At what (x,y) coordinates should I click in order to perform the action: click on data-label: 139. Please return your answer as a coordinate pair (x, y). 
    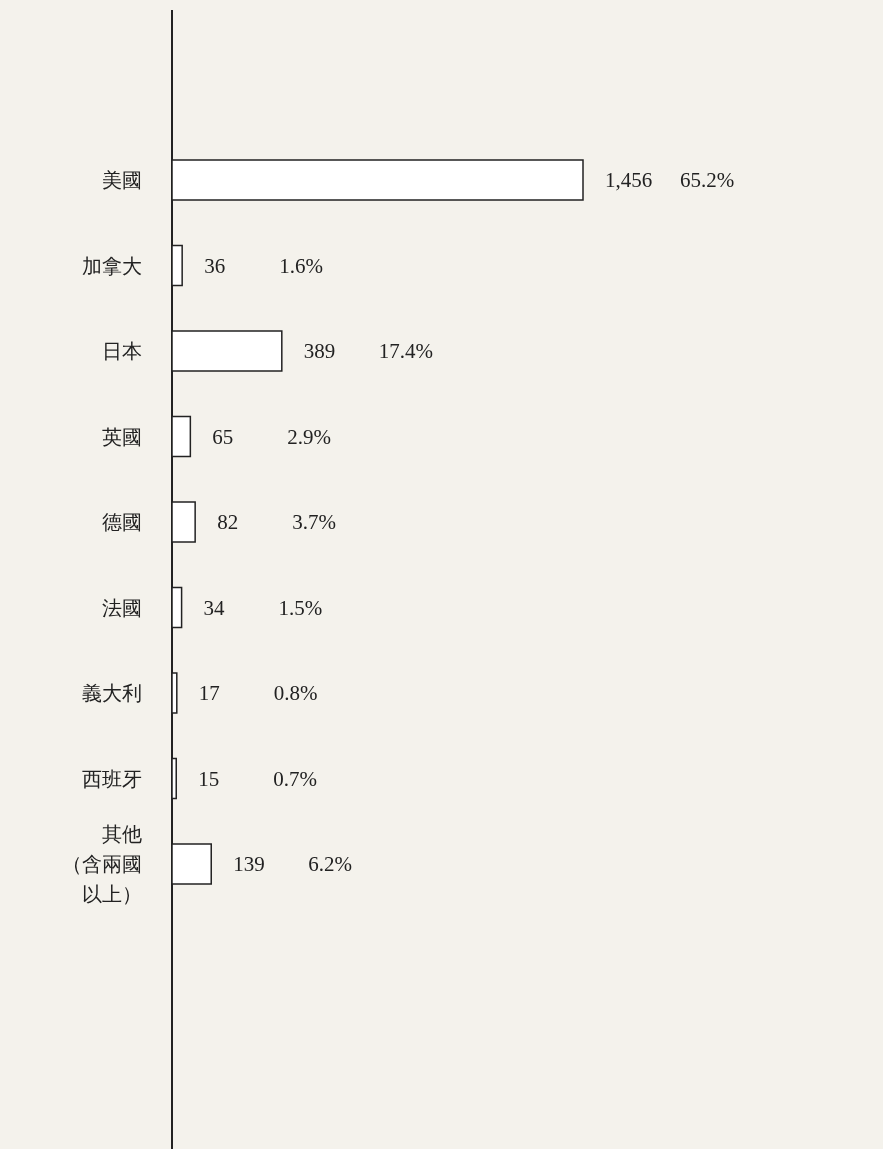
    Looking at the image, I should click on (249, 864).